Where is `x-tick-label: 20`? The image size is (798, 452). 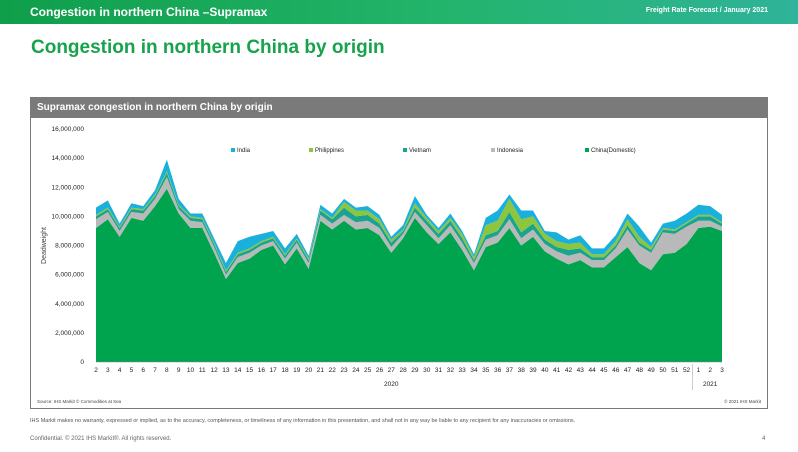
x-tick-label: 20 is located at coordinates (309, 370).